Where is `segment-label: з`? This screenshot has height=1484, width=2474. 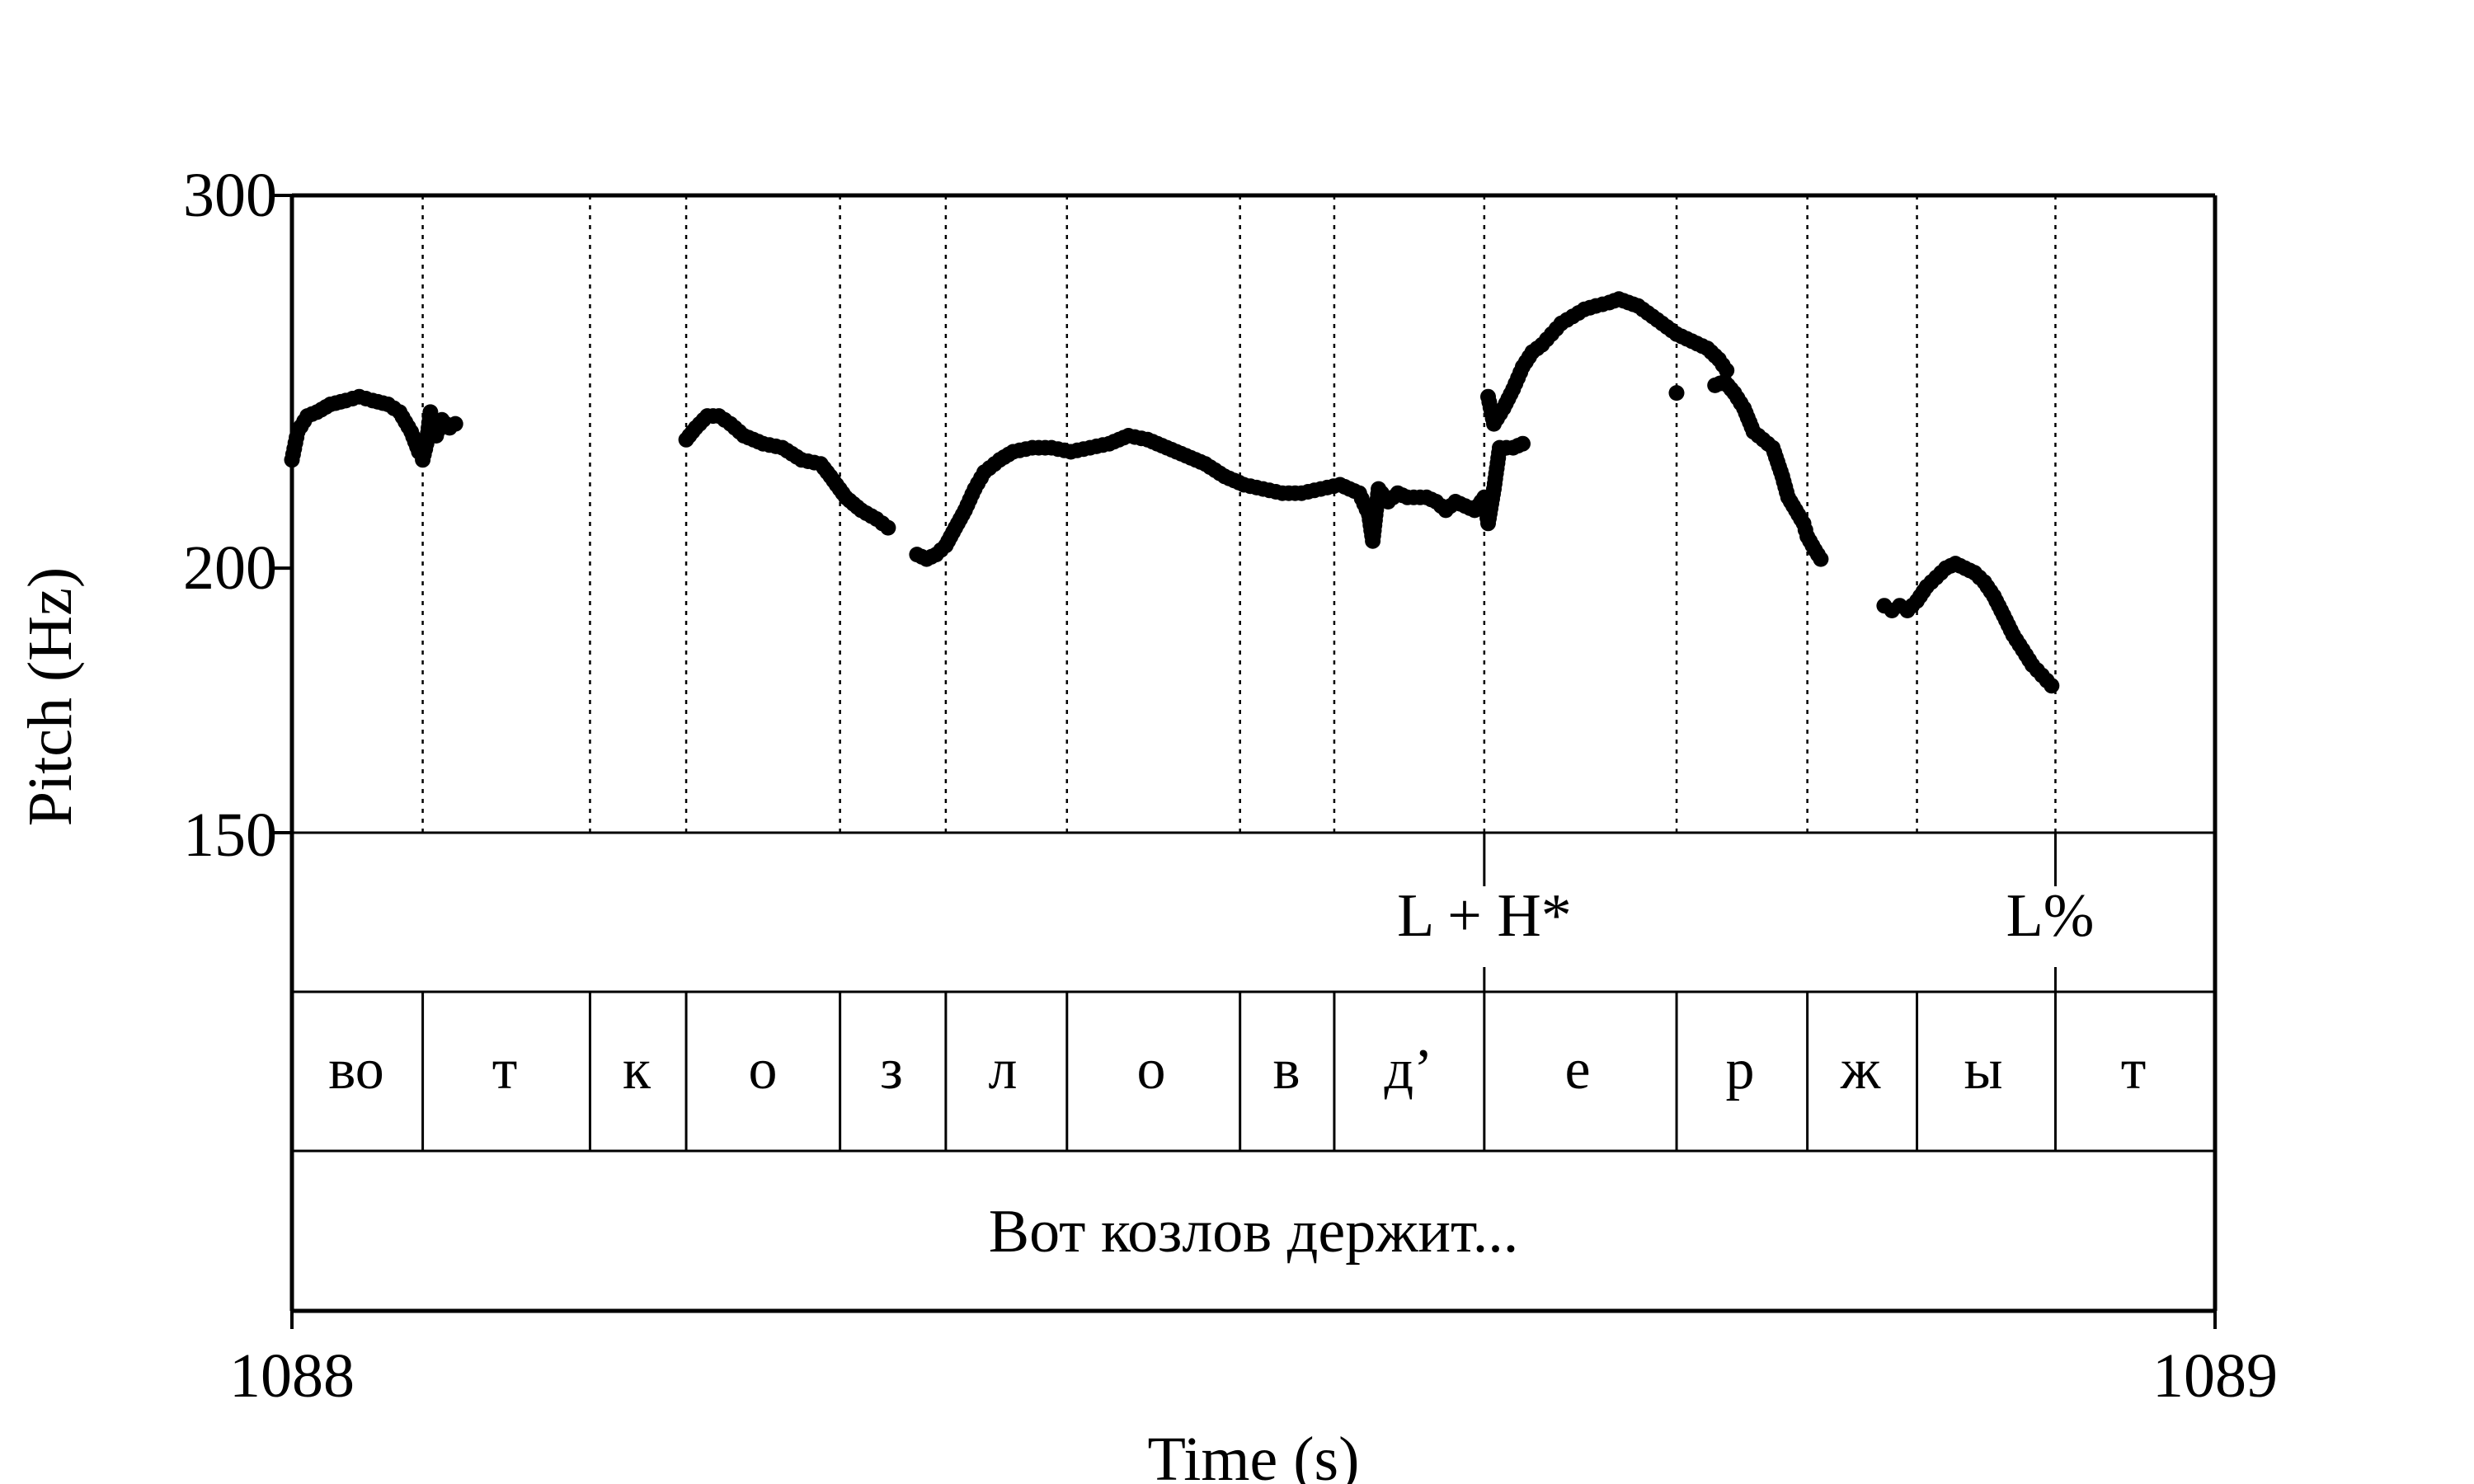
segment-label: з is located at coordinates (891, 1069).